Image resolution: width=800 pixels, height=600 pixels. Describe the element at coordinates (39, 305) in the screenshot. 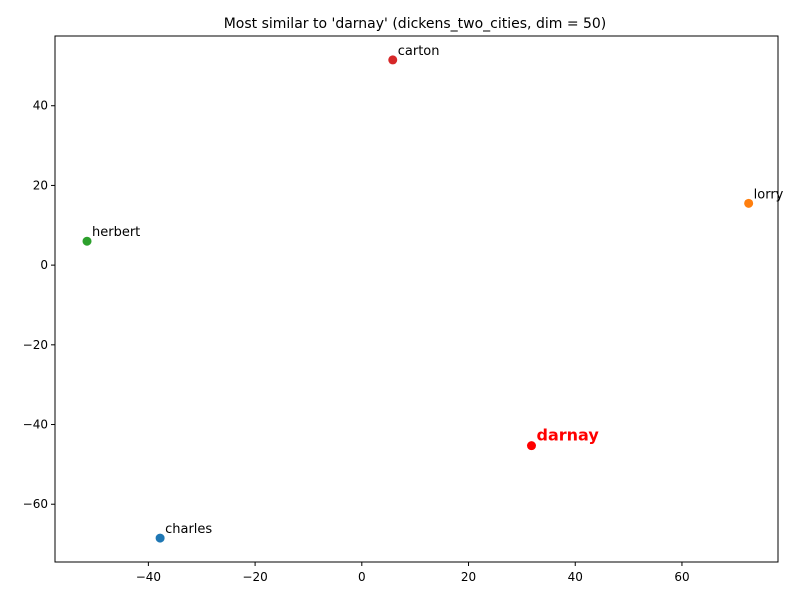

I see `y-axis: −60 −40 −20 0 20 40` at that location.